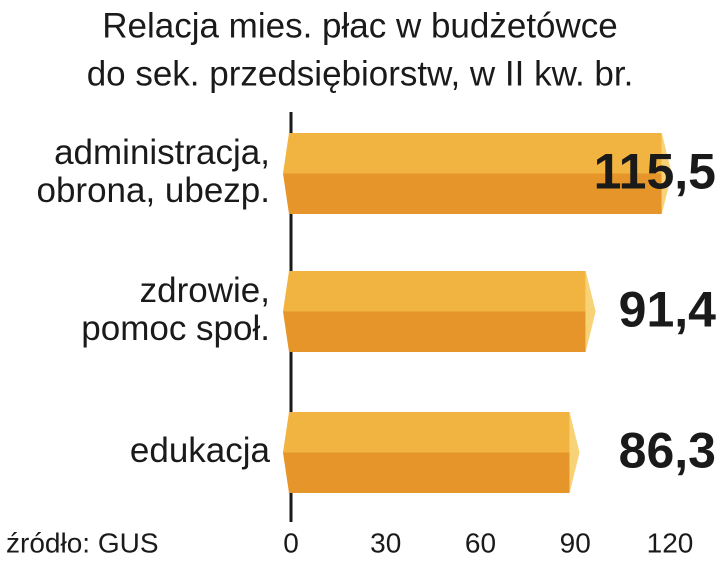  What do you see at coordinates (668, 310) in the screenshot?
I see `value-label: 91,4` at bounding box center [668, 310].